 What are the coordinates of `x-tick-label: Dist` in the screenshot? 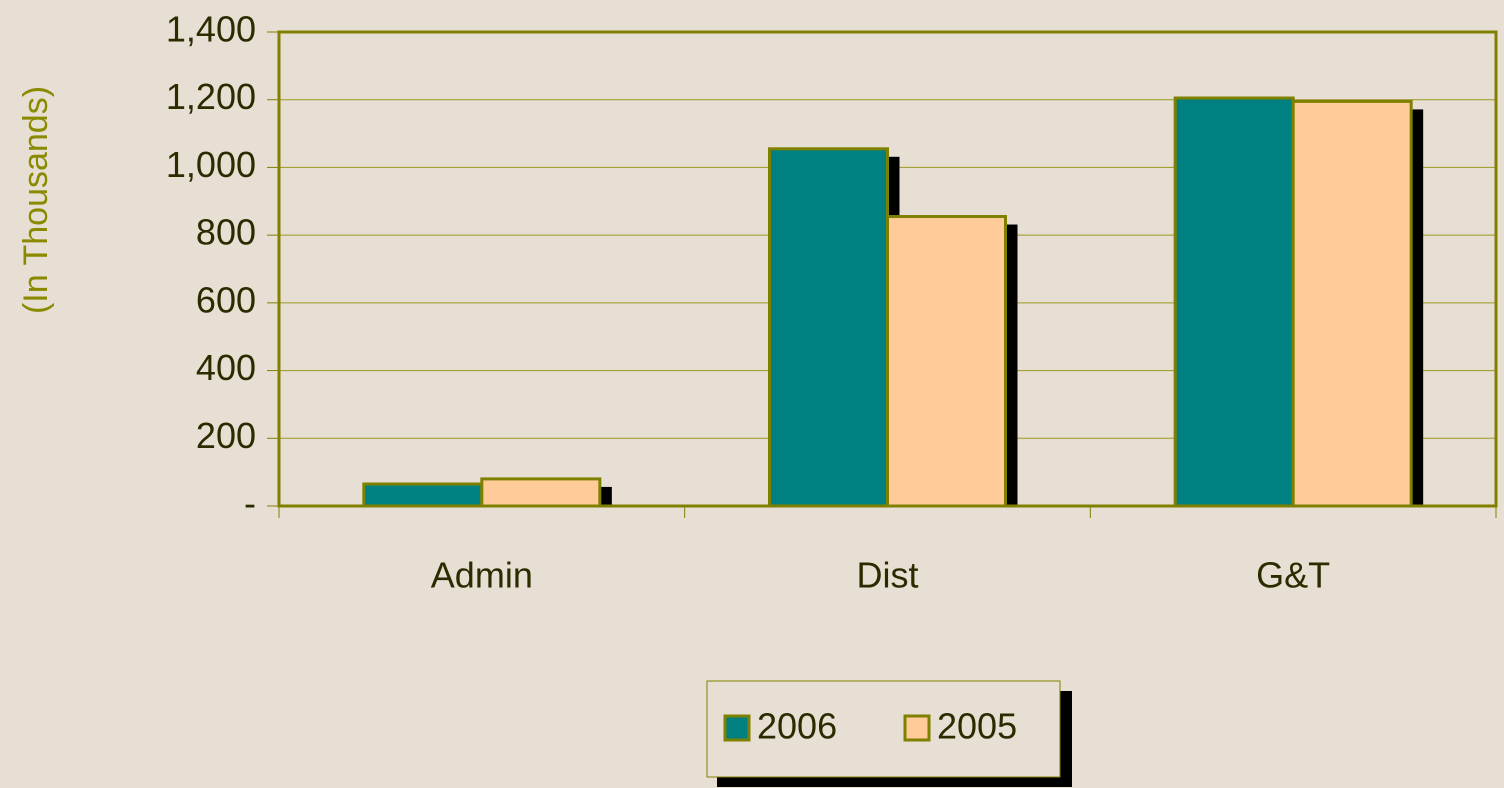 It's located at (888, 575).